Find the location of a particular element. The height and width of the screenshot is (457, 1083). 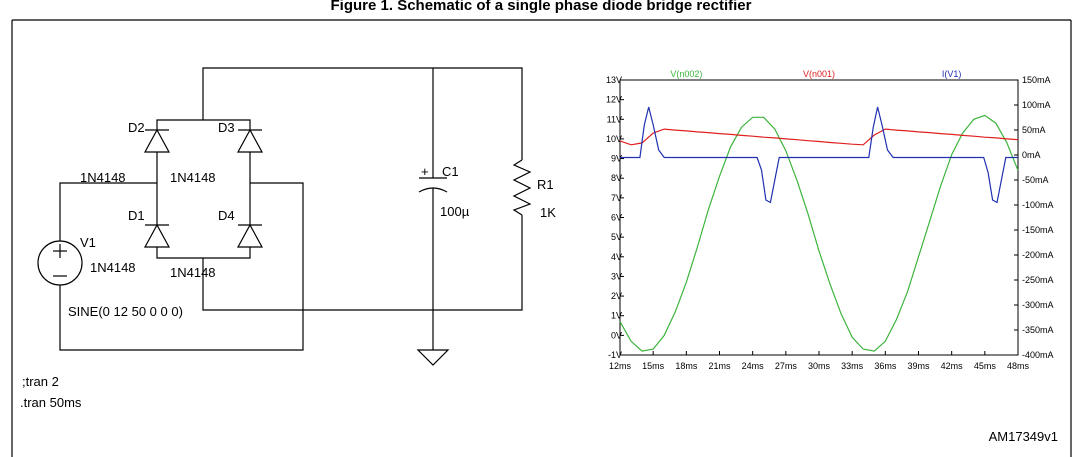

y-tick-label: 7V is located at coordinates (616, 198).